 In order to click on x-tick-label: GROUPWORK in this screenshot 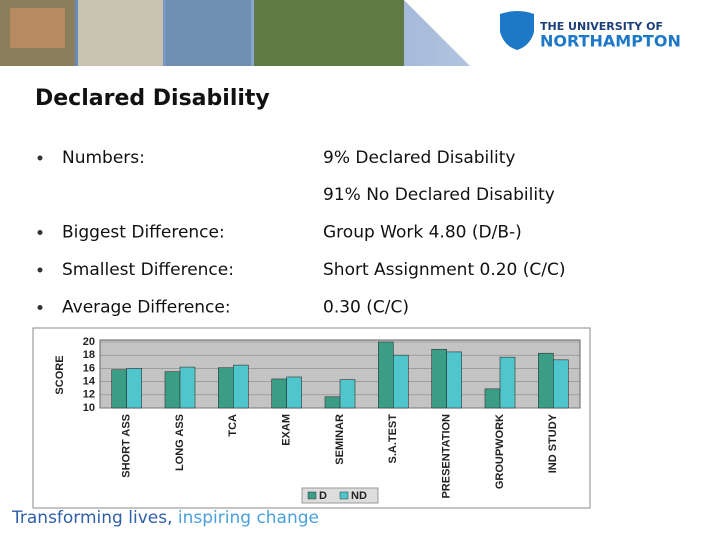, I will do `click(500, 451)`.